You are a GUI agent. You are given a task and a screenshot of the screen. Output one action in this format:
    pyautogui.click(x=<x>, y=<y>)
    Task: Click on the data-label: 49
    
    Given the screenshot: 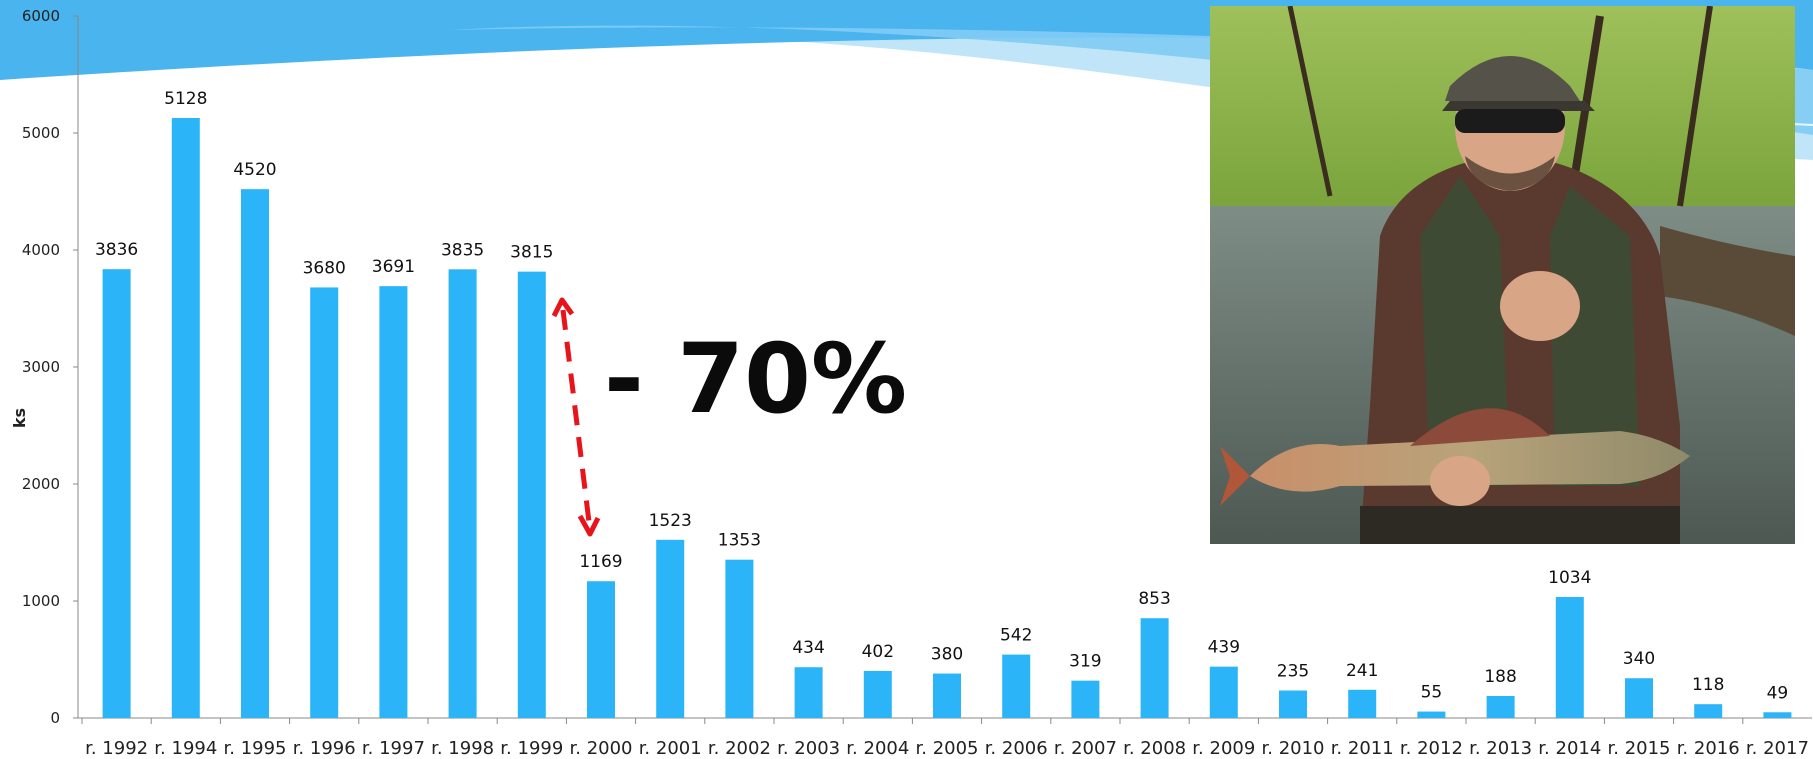 What is the action you would take?
    pyautogui.click(x=1778, y=693)
    